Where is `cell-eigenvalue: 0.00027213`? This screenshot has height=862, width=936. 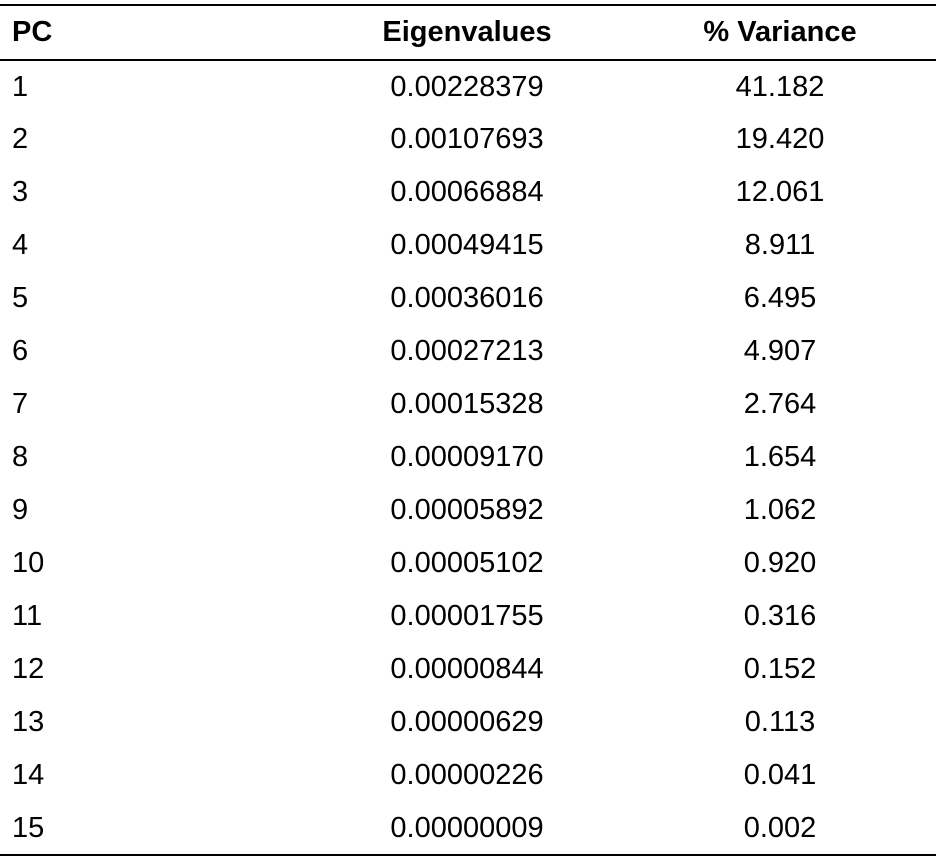
cell-eigenvalue: 0.00027213 is located at coordinates (467, 351).